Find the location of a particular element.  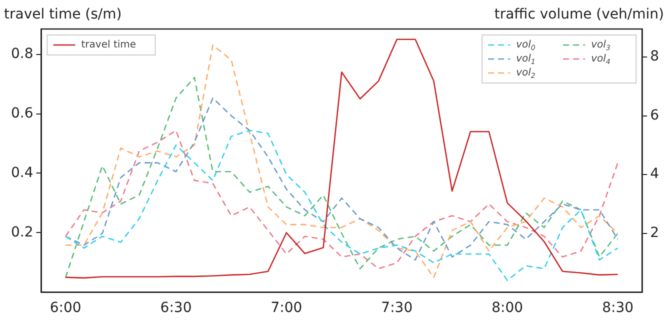

y2-tick-label: 8 is located at coordinates (655, 56).